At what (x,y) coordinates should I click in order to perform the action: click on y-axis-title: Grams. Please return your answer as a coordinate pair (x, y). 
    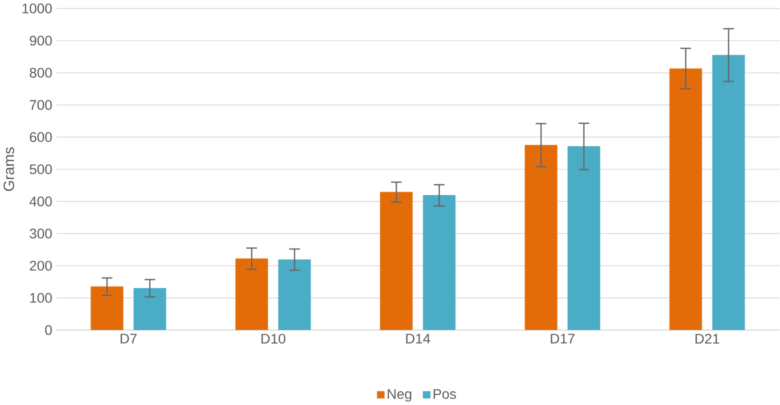
    Looking at the image, I should click on (9, 170).